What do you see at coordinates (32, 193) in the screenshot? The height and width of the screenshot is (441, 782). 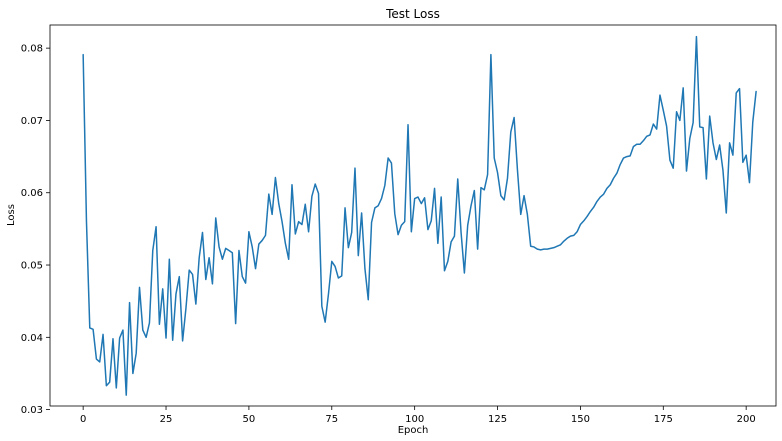 I see `y-tick-label: 0.06` at bounding box center [32, 193].